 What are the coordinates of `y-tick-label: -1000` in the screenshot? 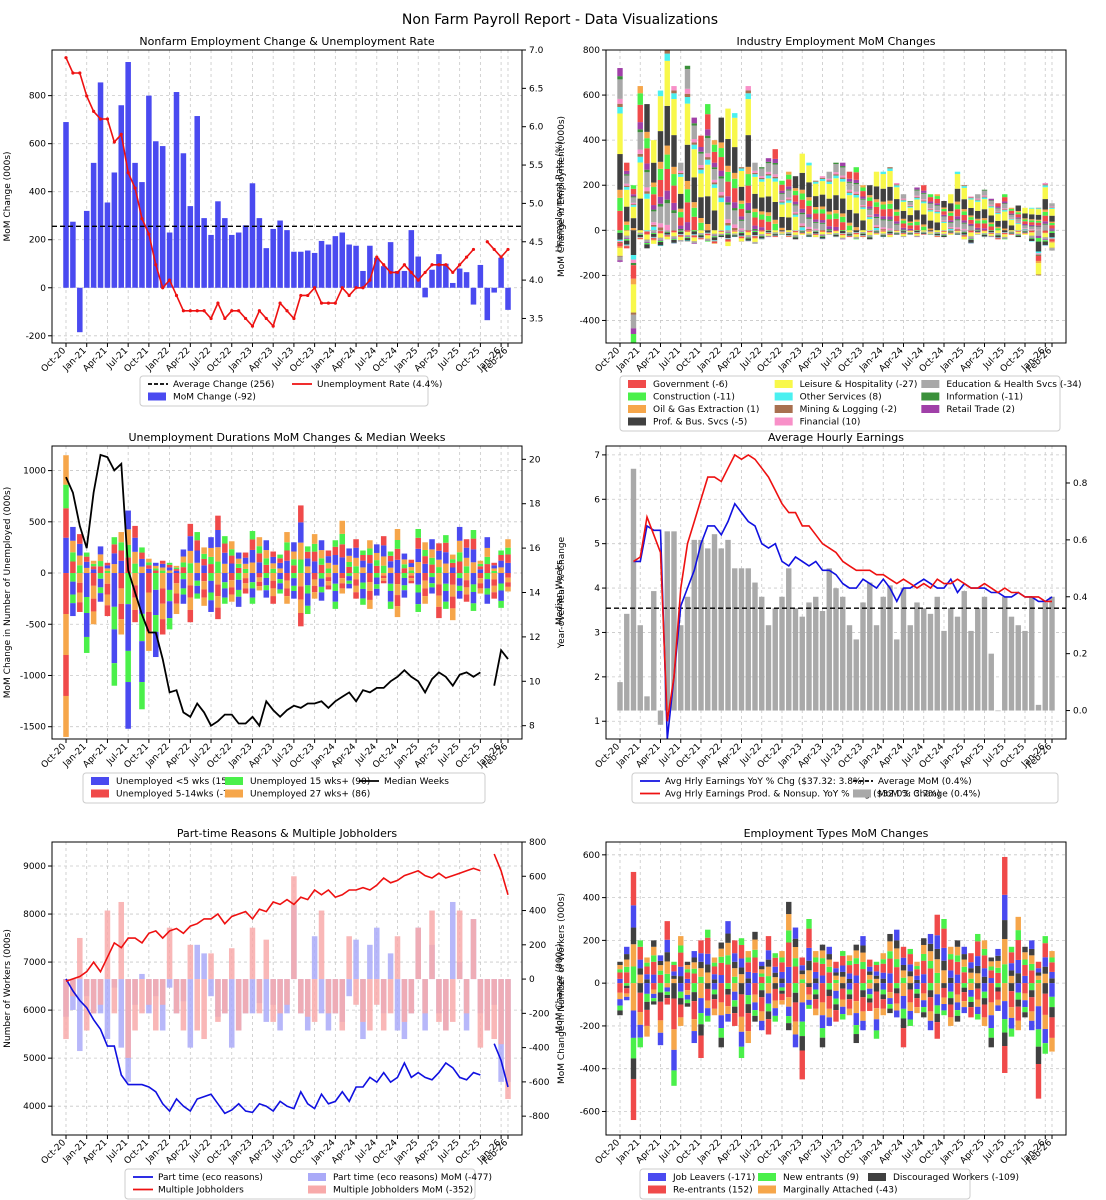 It's located at (33, 676).